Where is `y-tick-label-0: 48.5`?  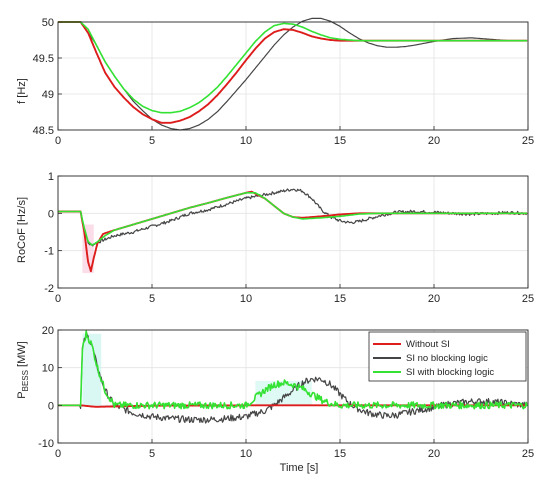
y-tick-label-0: 48.5 is located at coordinates (43, 131).